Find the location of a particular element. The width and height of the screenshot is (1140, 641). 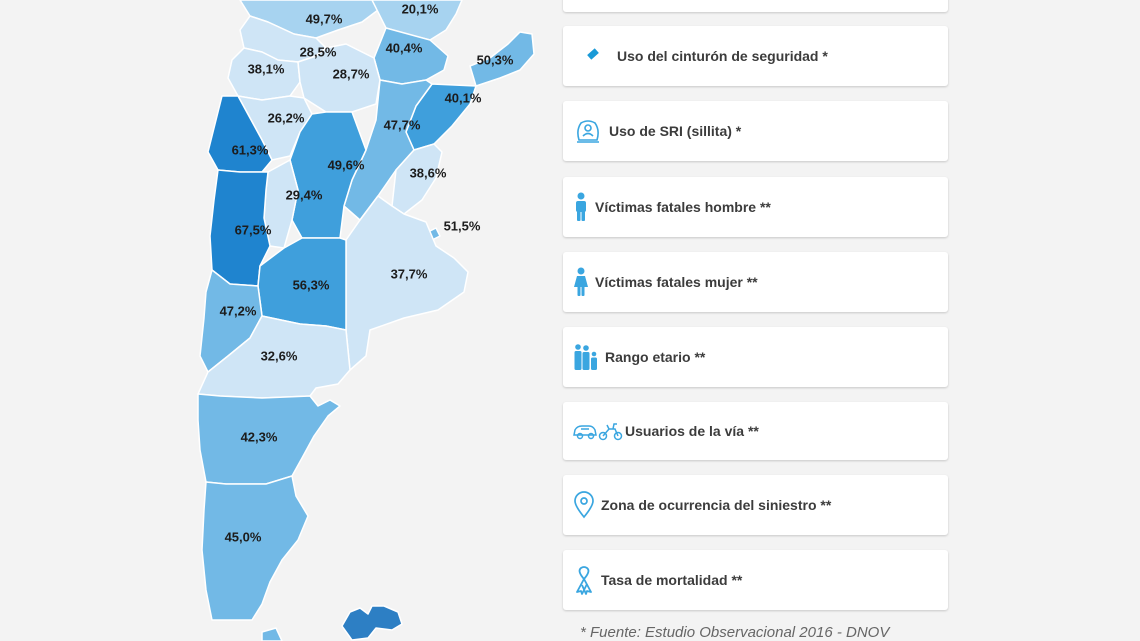

menu-card-partial is located at coordinates (755, 6).